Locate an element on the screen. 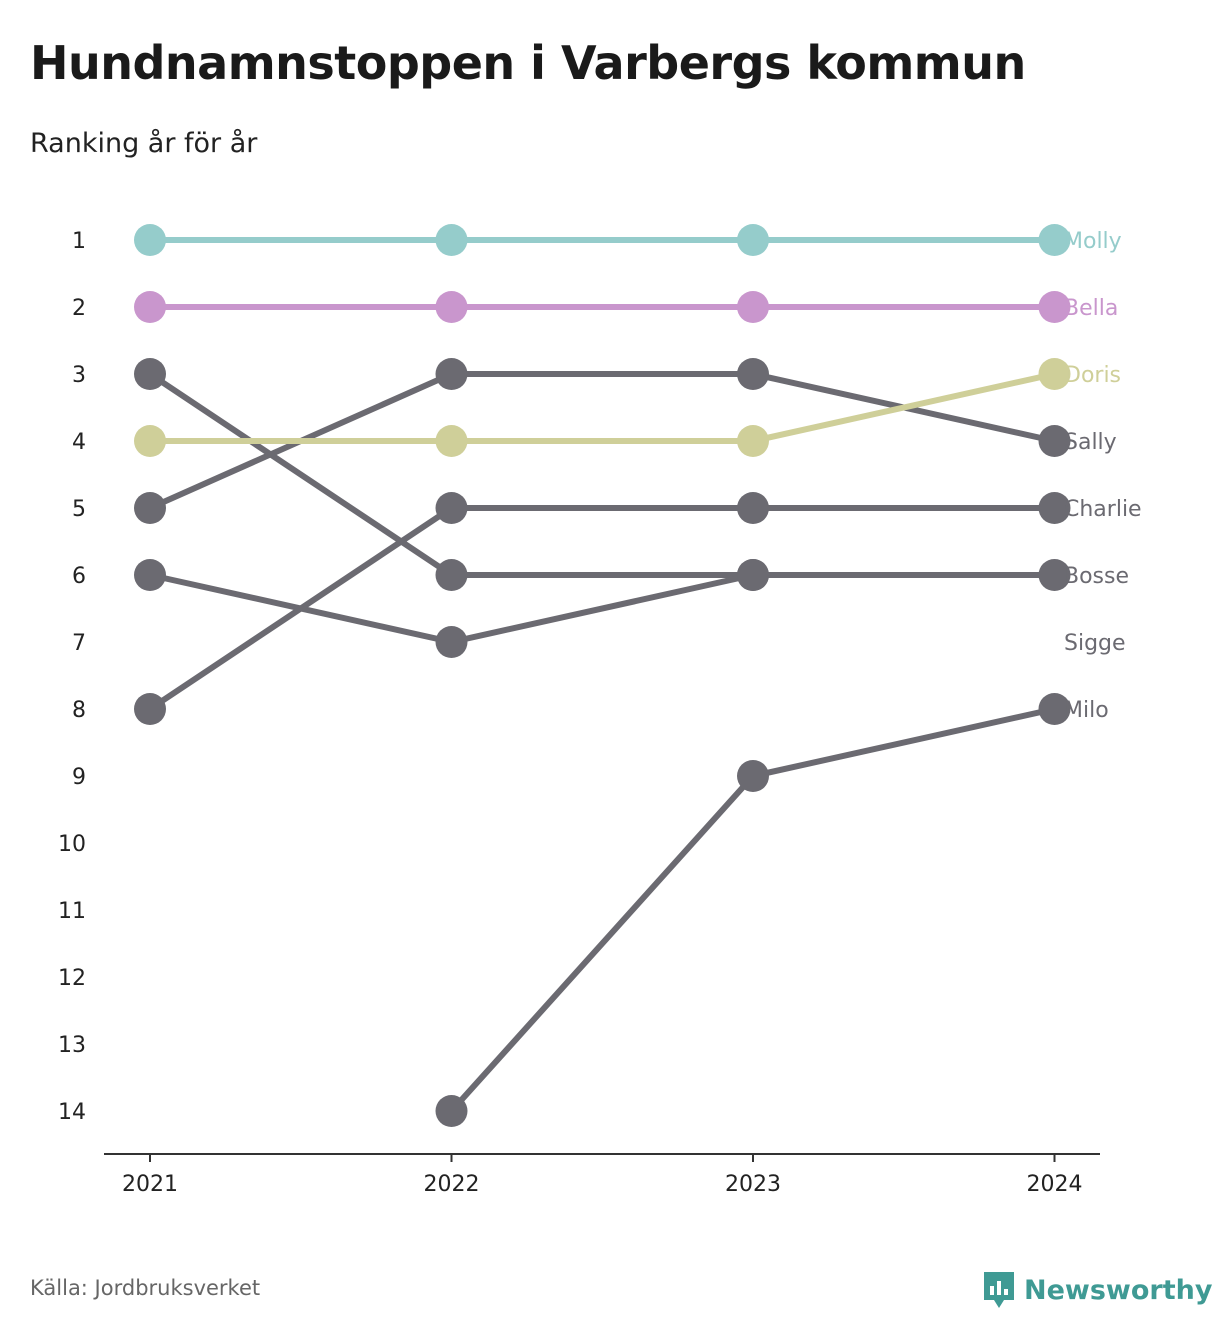 The height and width of the screenshot is (1340, 1212). series-label-sally: Sally is located at coordinates (1090, 442).